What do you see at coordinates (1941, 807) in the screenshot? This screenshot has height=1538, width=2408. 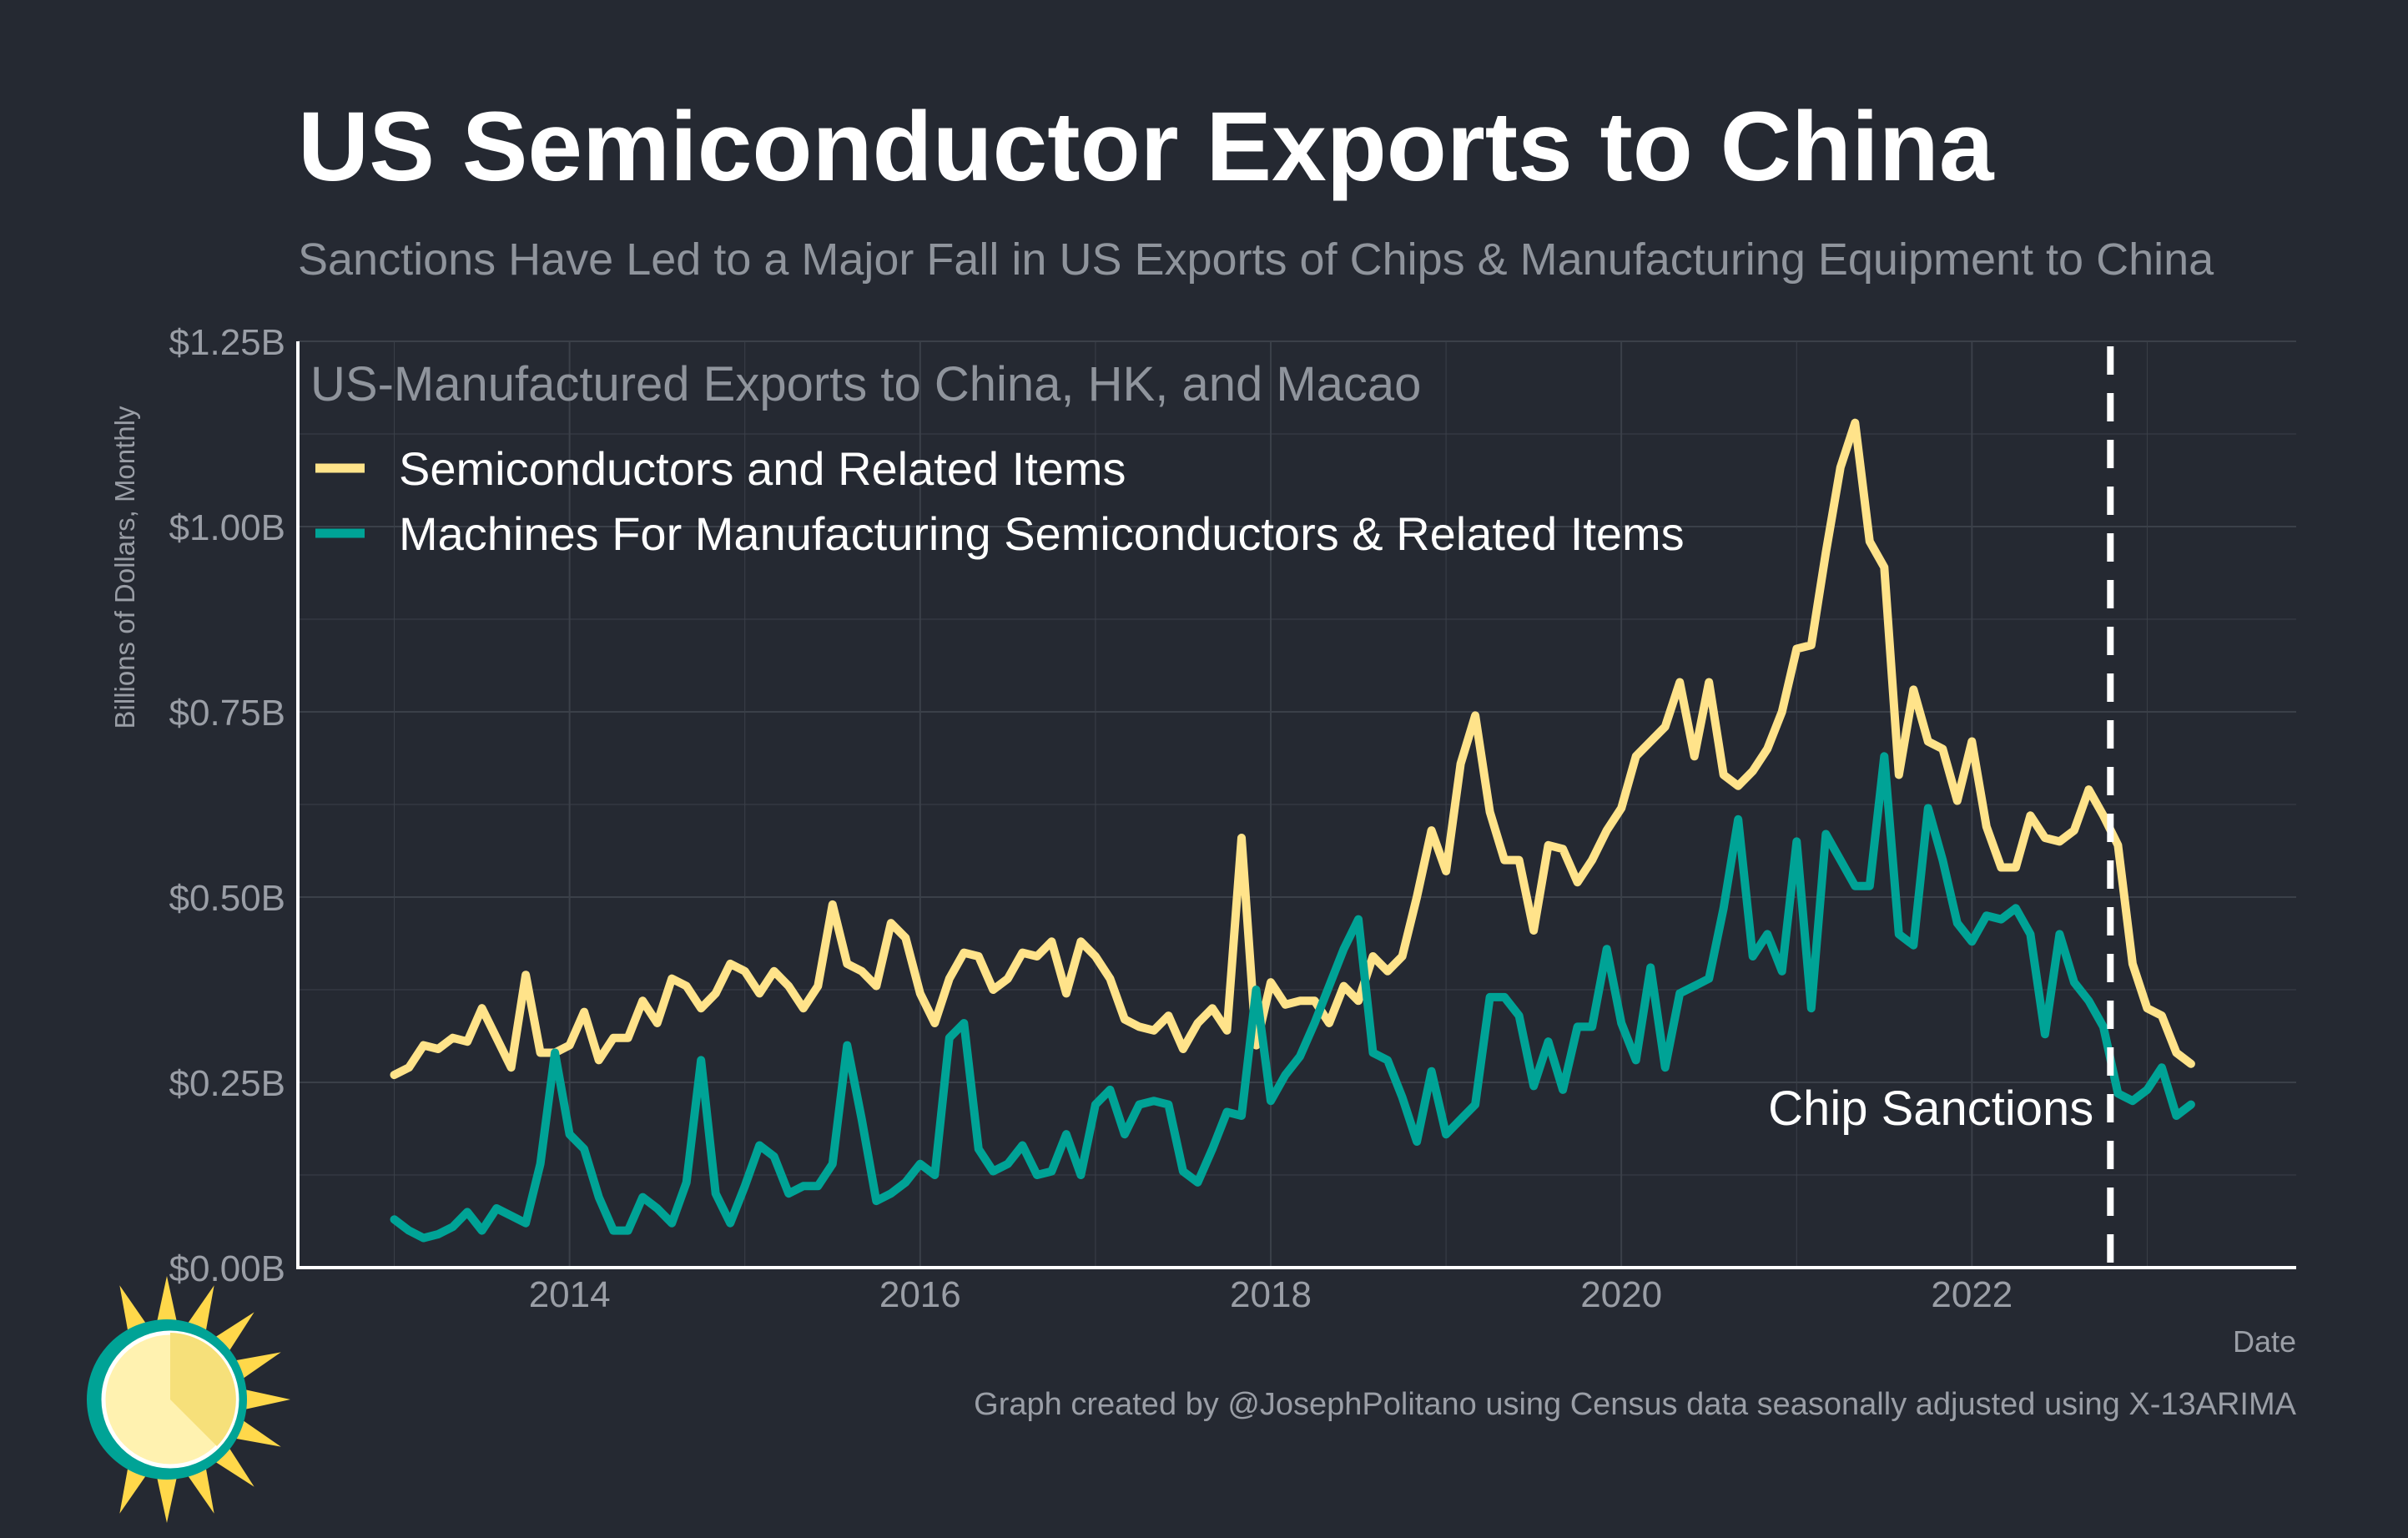 I see `sanctions-annotation: Chip Sanctions` at bounding box center [1941, 807].